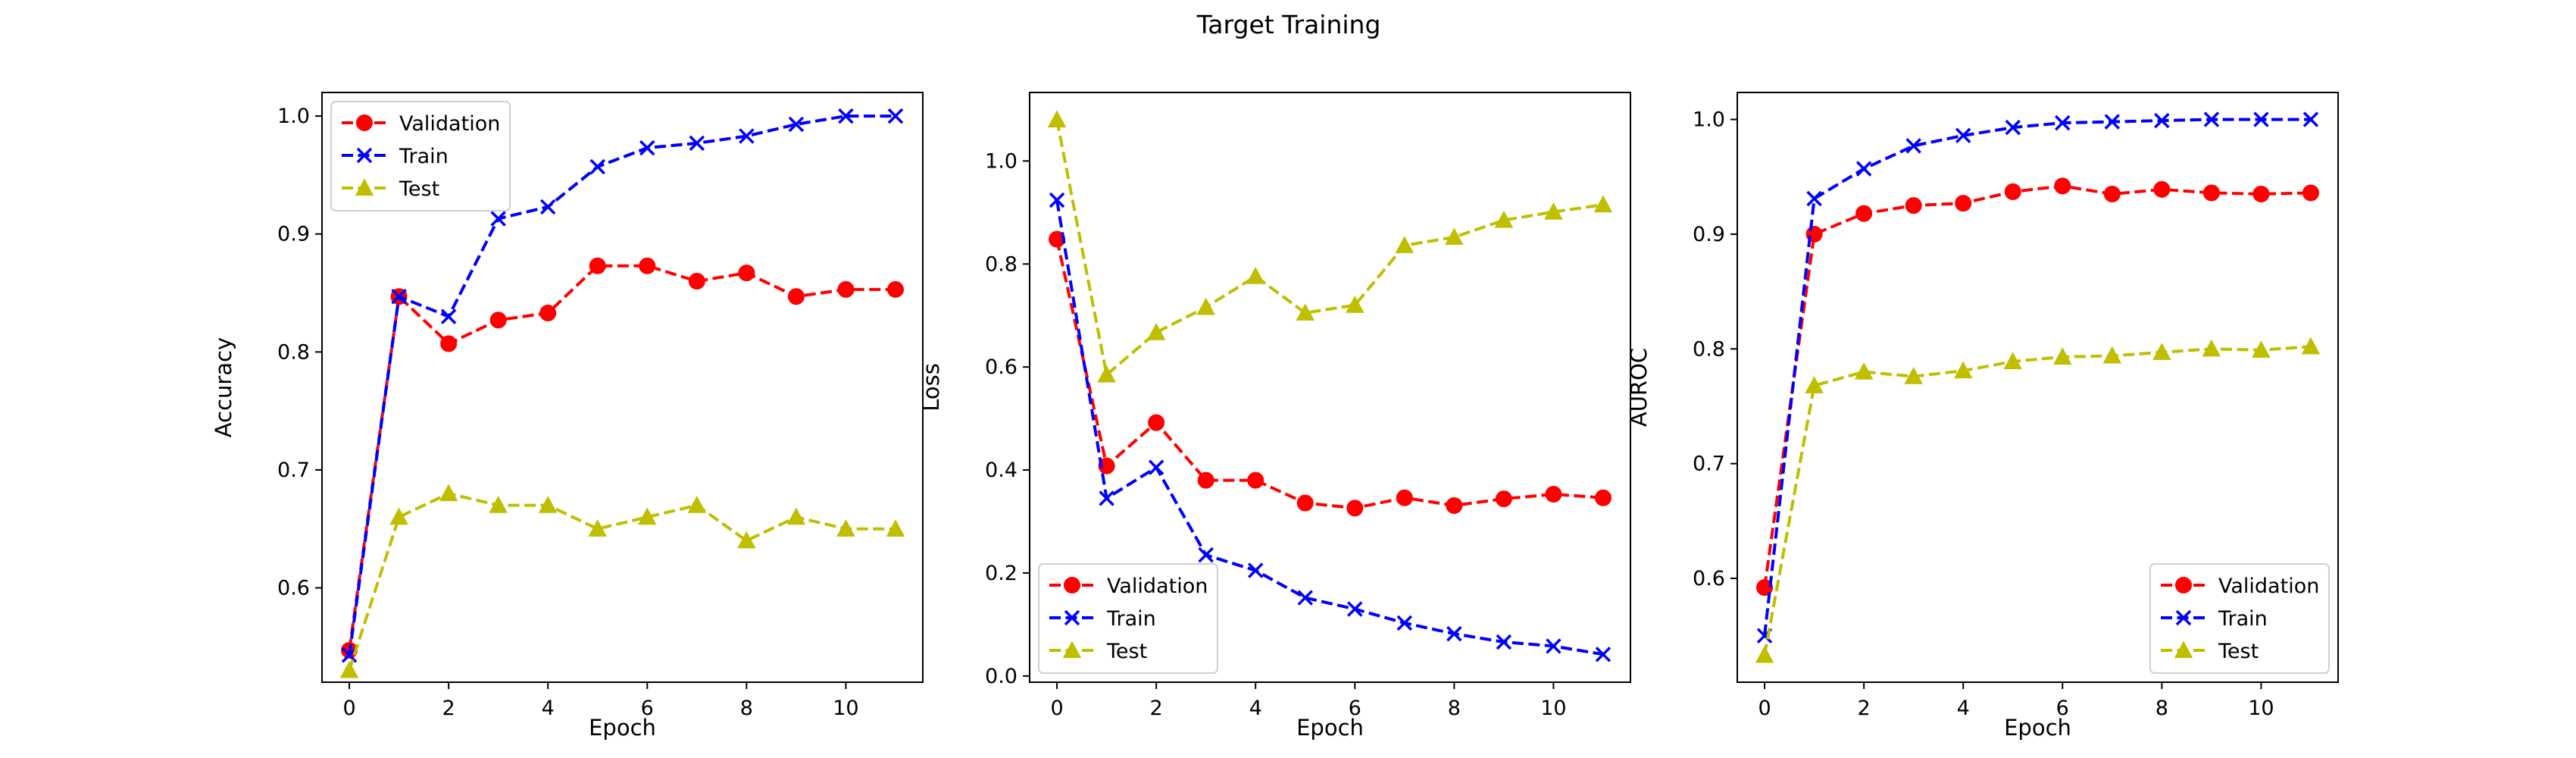 The image size is (2576, 758). What do you see at coordinates (1553, 708) in the screenshot?
I see `x-tick-label: 10` at bounding box center [1553, 708].